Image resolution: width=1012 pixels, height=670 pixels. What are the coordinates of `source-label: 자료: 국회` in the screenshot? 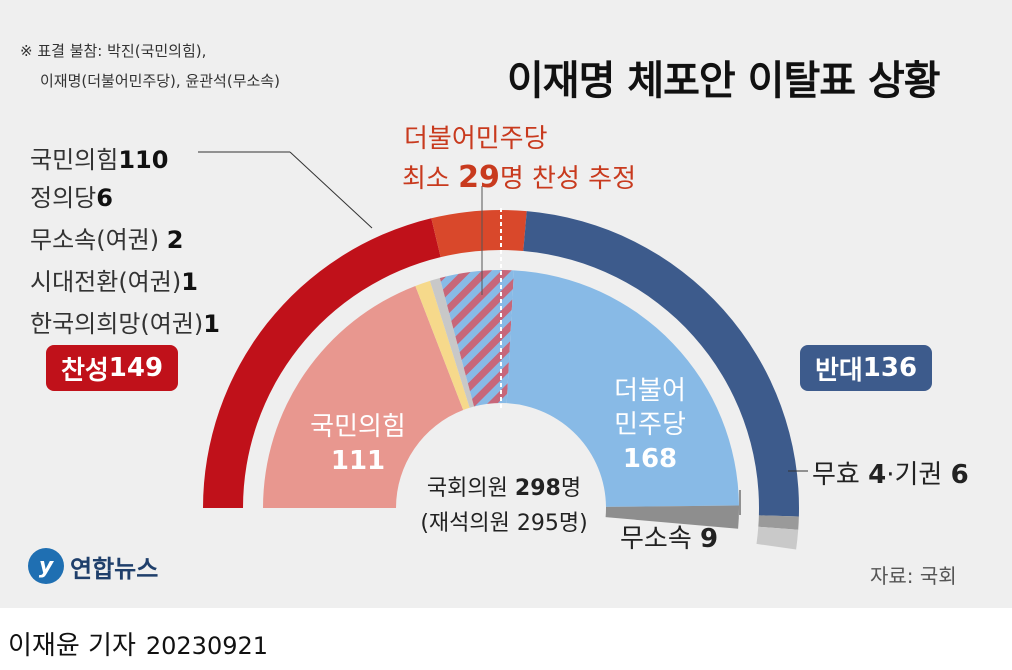 It's located at (913, 576).